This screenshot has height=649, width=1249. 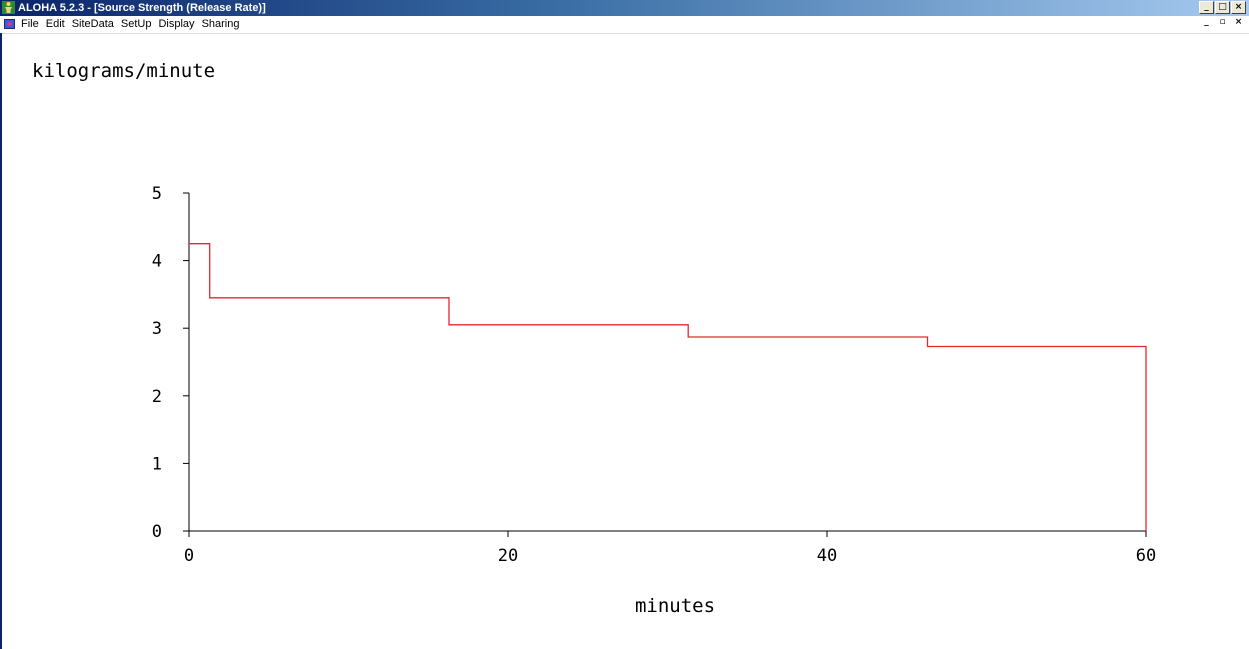 What do you see at coordinates (670, 548) in the screenshot?
I see `x-ticks: 0 20 40 60` at bounding box center [670, 548].